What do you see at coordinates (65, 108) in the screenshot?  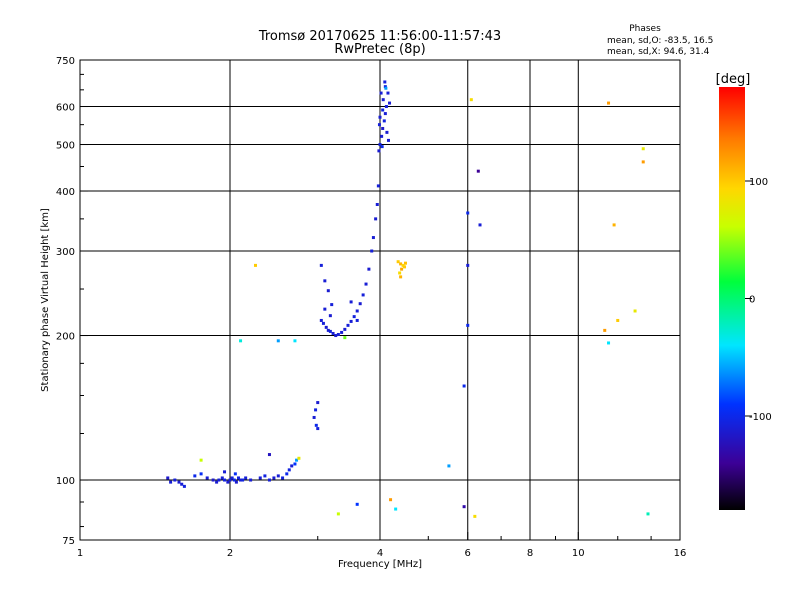 I see `y-tick-label: 600` at bounding box center [65, 108].